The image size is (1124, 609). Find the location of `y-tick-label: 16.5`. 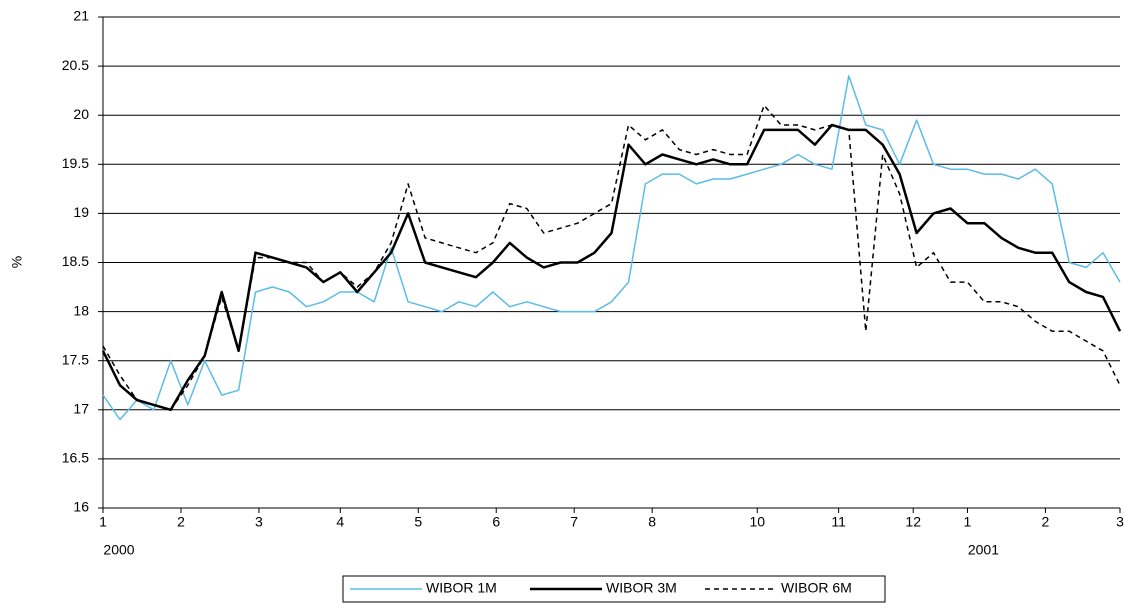

y-tick-label: 16.5 is located at coordinates (75, 458).